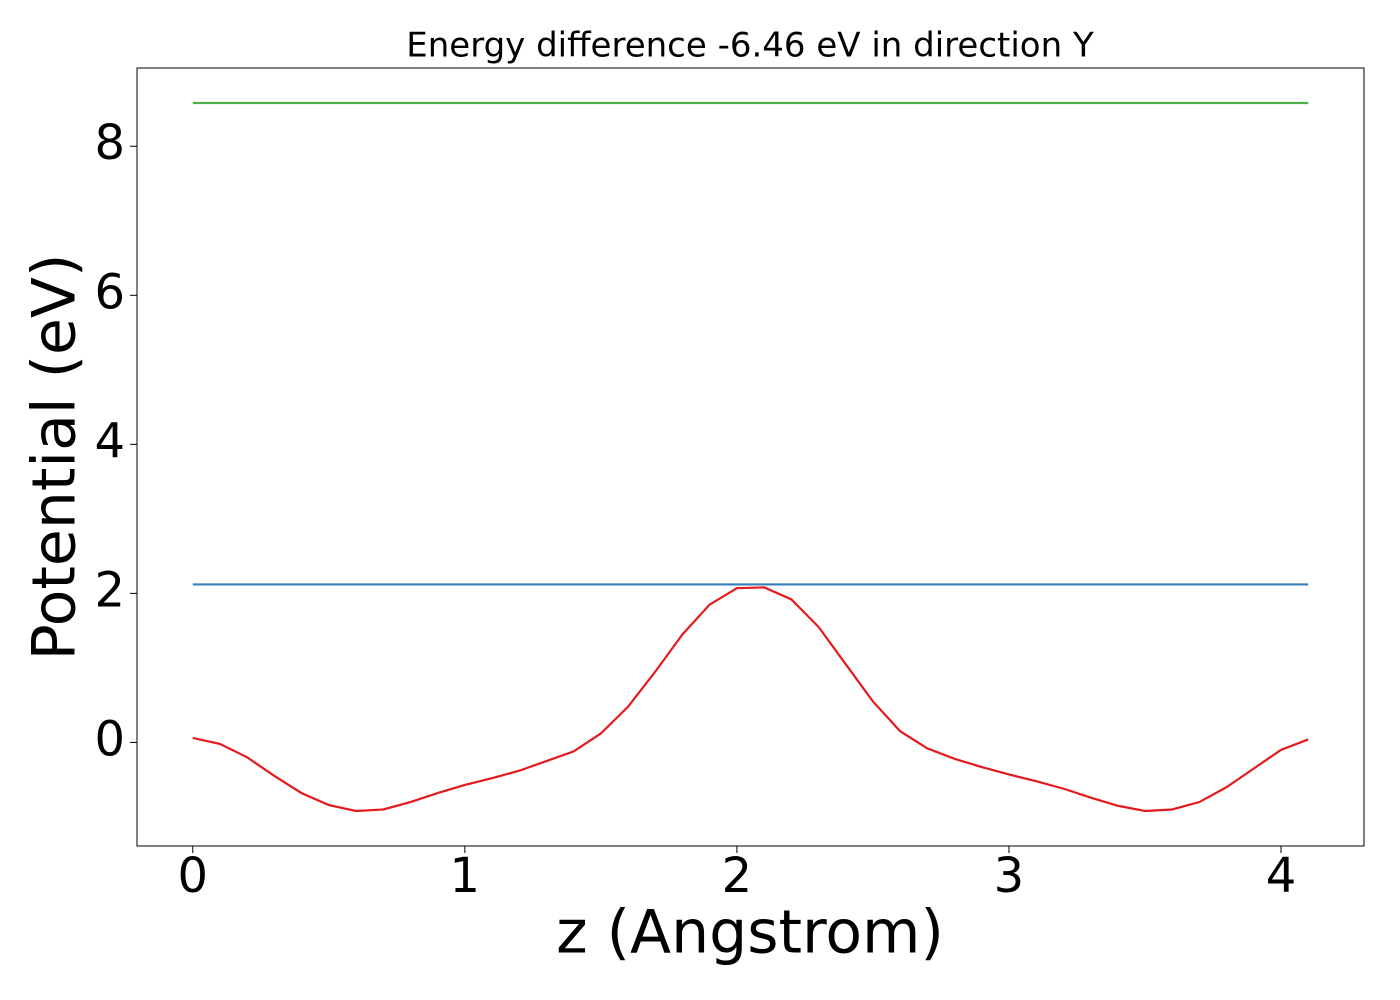 This screenshot has width=1400, height=1000. What do you see at coordinates (465, 876) in the screenshot?
I see `x-tick-label: 1` at bounding box center [465, 876].